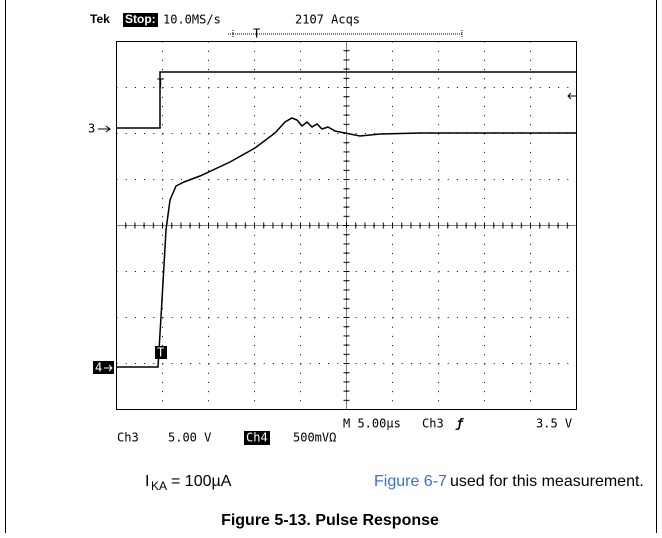 Image resolution: width=662 pixels, height=538 pixels. Describe the element at coordinates (128, 438) in the screenshot. I see `ch3-label: Ch3` at that location.